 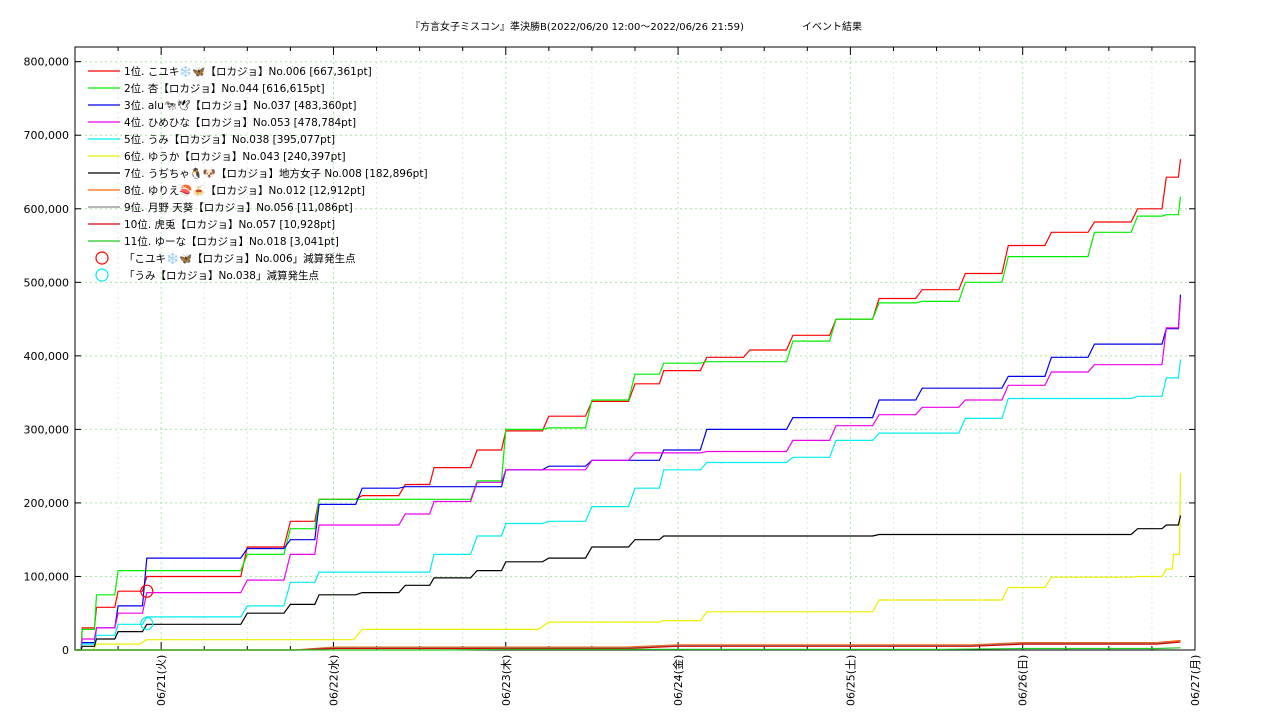 What do you see at coordinates (47, 62) in the screenshot?
I see `y-tick-label: 800,000` at bounding box center [47, 62].